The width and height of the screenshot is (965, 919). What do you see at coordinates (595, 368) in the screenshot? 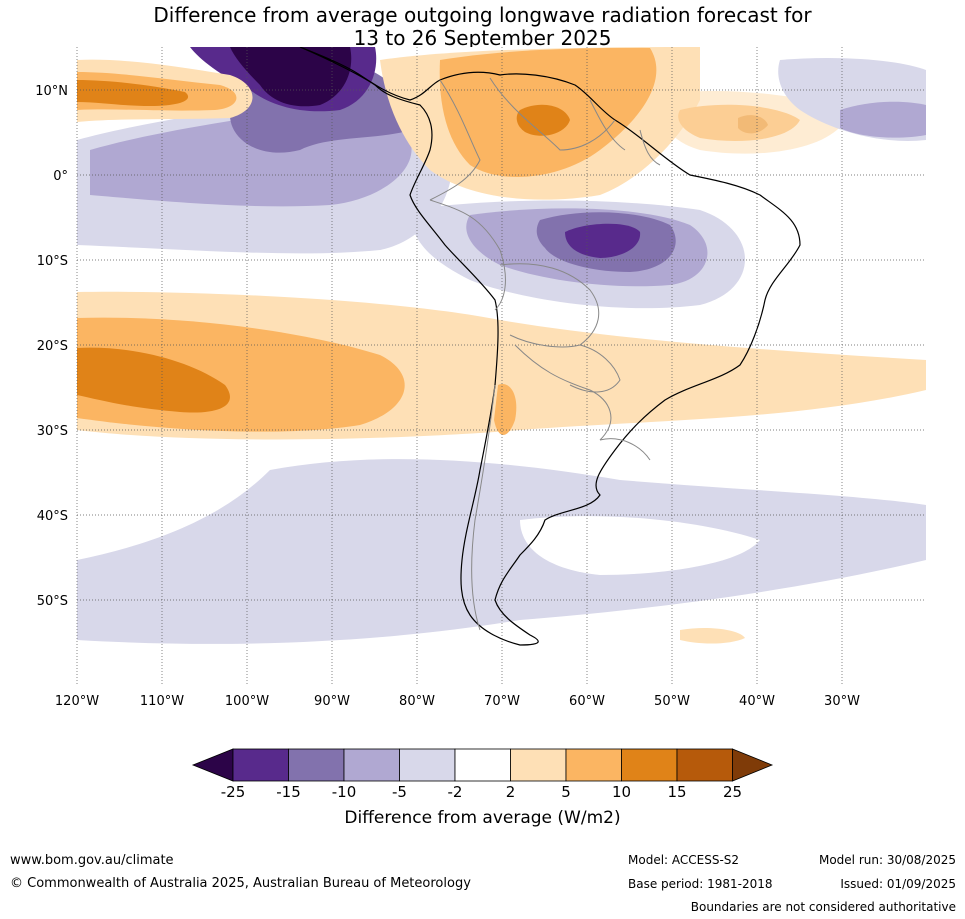
I see `boundary-paraguay` at bounding box center [595, 368].